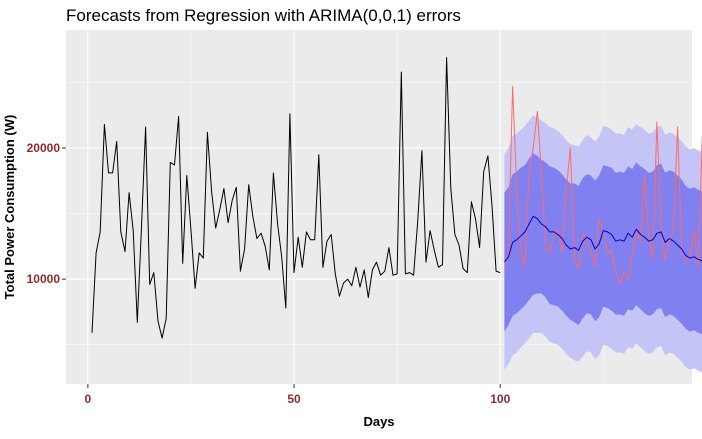  What do you see at coordinates (378, 421) in the screenshot?
I see `x-axis-title: Days` at bounding box center [378, 421].